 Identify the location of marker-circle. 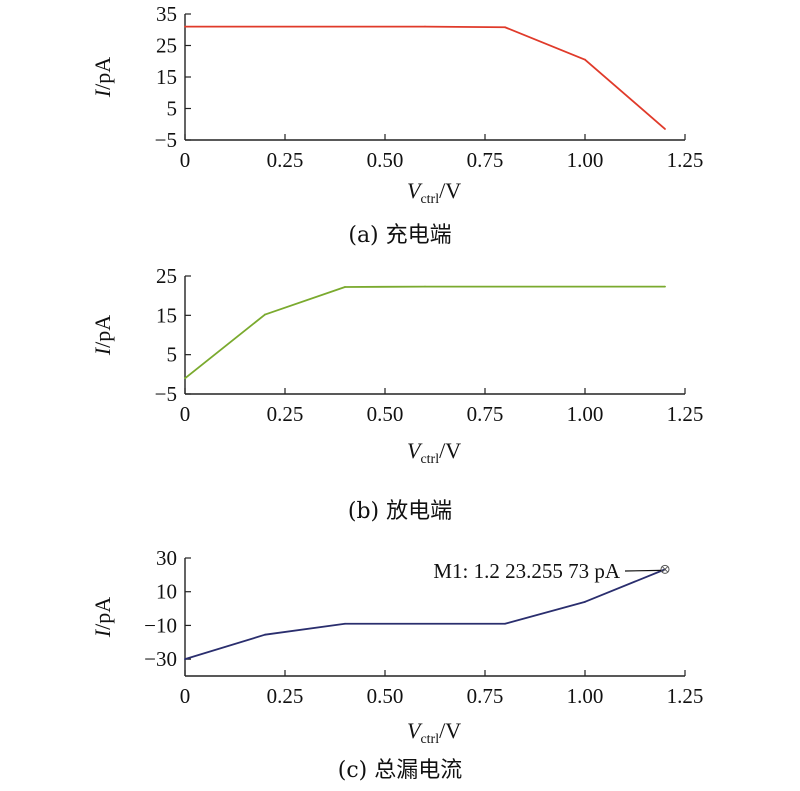
(665, 569).